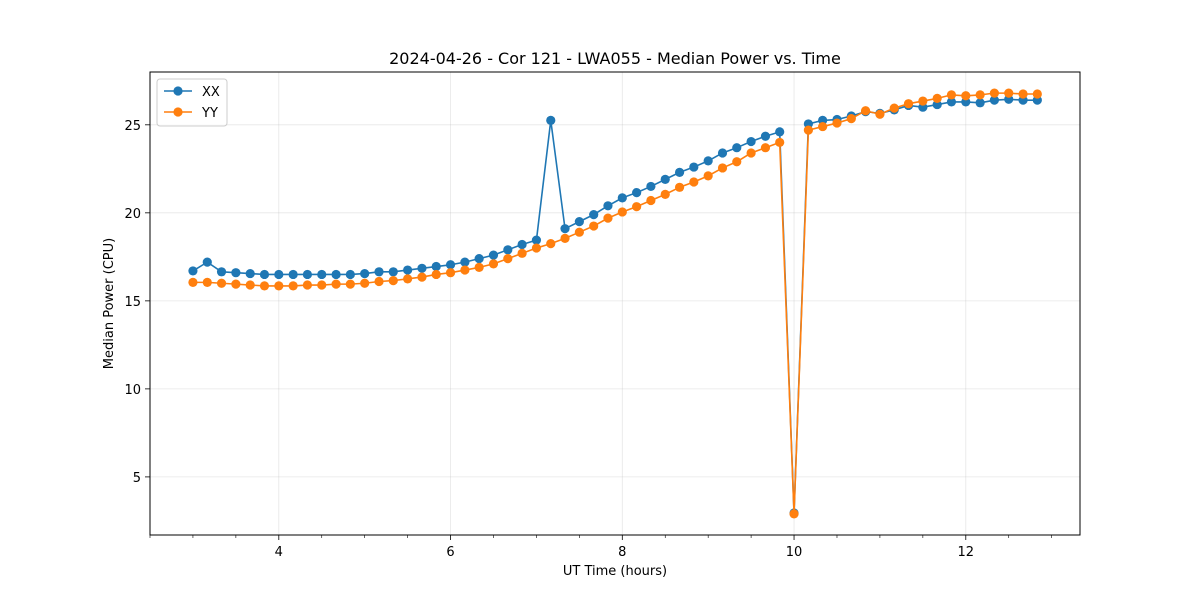 Image resolution: width=1200 pixels, height=600 pixels. I want to click on y-tick-label: 20, so click(132, 214).